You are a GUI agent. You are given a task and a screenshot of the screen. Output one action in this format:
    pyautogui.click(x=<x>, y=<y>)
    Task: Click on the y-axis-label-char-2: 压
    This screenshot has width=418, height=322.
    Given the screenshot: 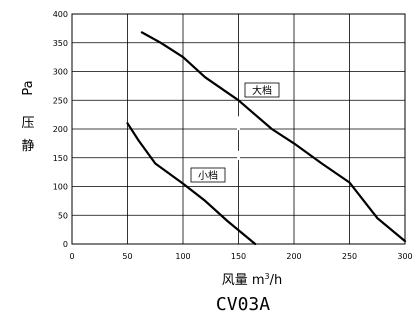 What is the action you would take?
    pyautogui.click(x=27, y=123)
    